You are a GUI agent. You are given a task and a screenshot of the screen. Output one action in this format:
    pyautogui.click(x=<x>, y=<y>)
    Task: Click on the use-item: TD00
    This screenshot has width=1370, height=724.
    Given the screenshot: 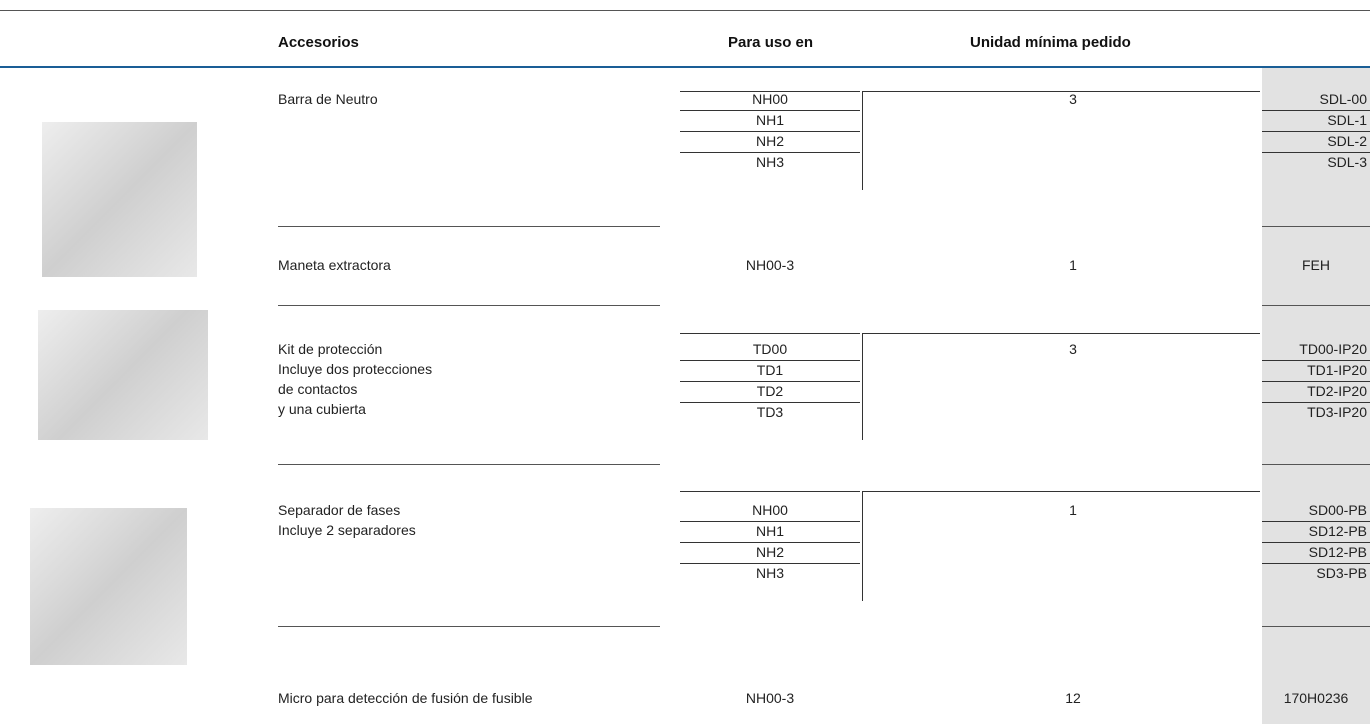 What is the action you would take?
    pyautogui.click(x=770, y=349)
    